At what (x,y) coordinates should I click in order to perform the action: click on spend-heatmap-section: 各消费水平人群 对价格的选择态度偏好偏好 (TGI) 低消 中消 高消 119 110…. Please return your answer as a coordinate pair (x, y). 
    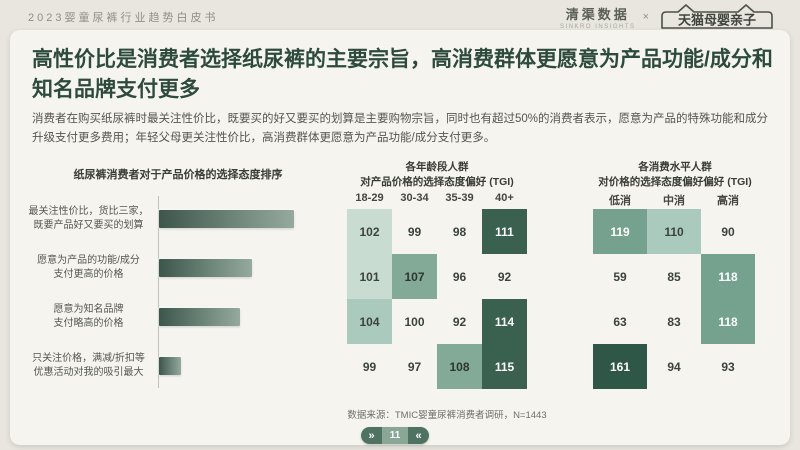
    Looking at the image, I should click on (675, 275).